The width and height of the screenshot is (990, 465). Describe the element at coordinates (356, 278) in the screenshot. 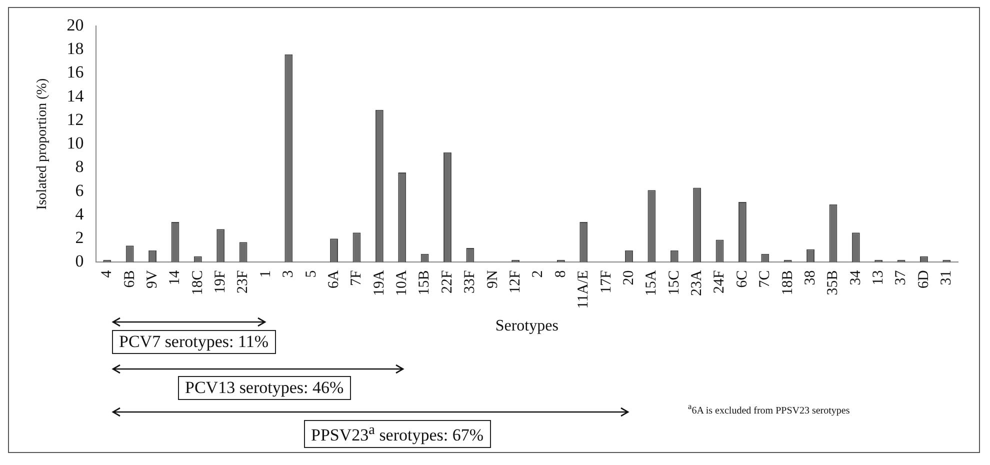

I see `x-tick-label: 7F` at that location.